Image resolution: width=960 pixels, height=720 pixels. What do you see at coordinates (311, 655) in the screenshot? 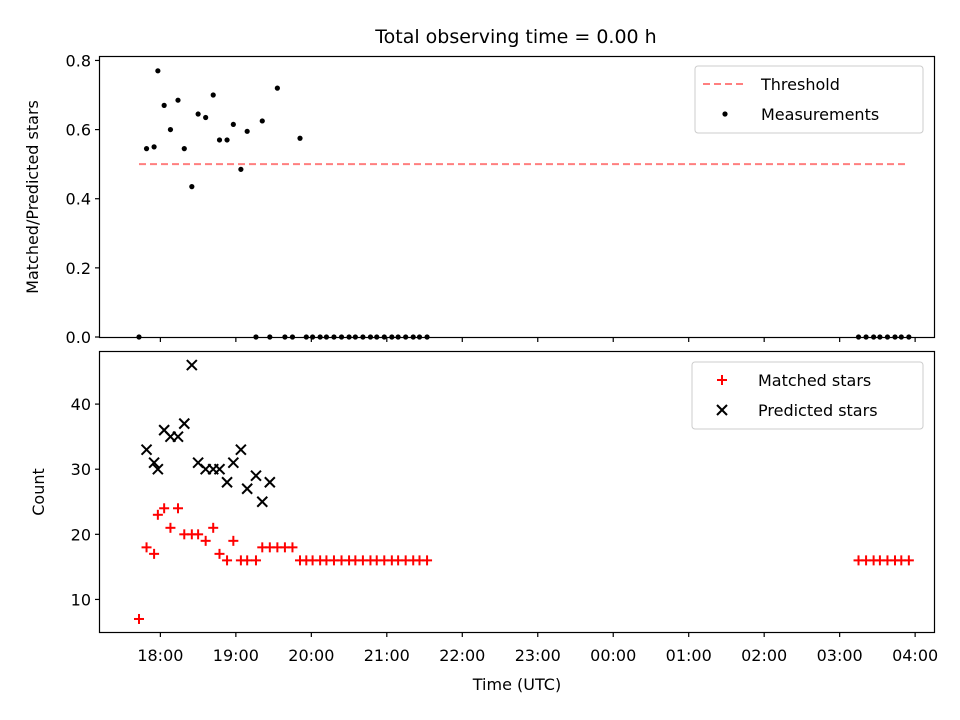
I see `x-tick-label: 20:00` at bounding box center [311, 655].